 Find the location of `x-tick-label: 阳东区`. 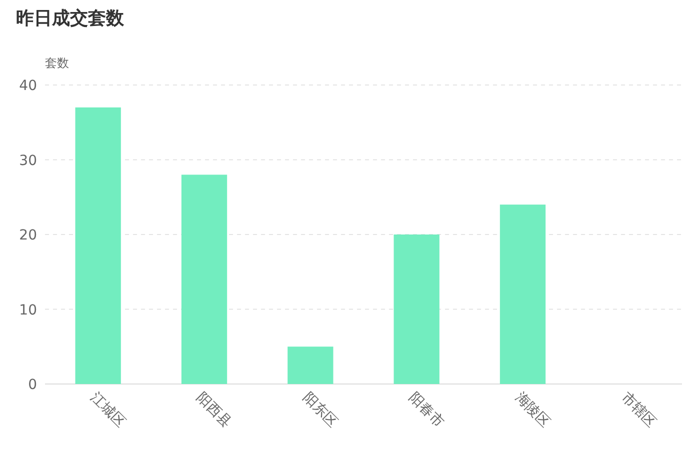

x-tick-label: 阳东区 is located at coordinates (320, 410).